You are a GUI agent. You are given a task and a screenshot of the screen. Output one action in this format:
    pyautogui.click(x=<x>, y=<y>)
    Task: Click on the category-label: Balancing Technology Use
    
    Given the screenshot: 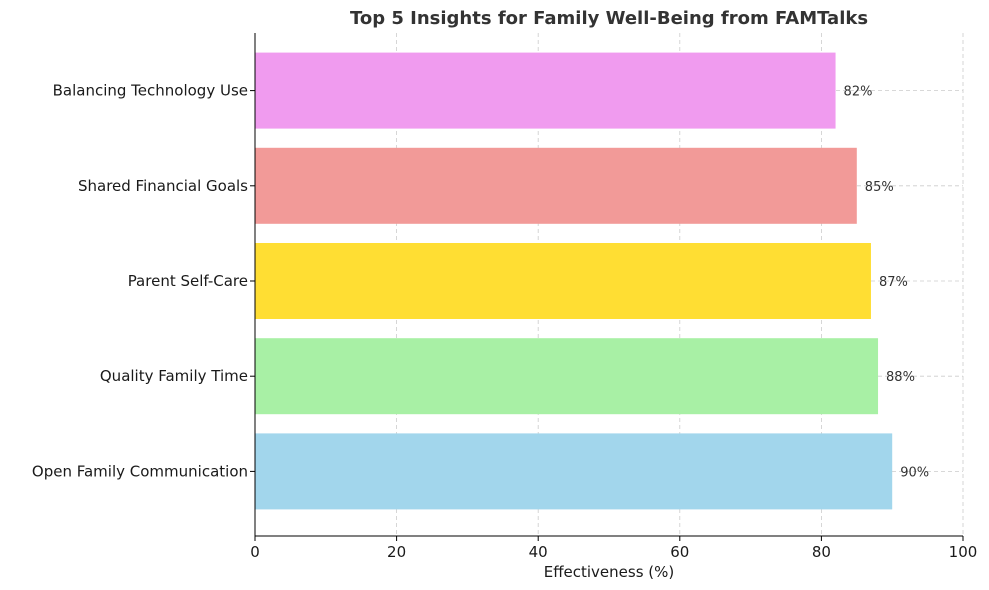 What is the action you would take?
    pyautogui.click(x=150, y=91)
    